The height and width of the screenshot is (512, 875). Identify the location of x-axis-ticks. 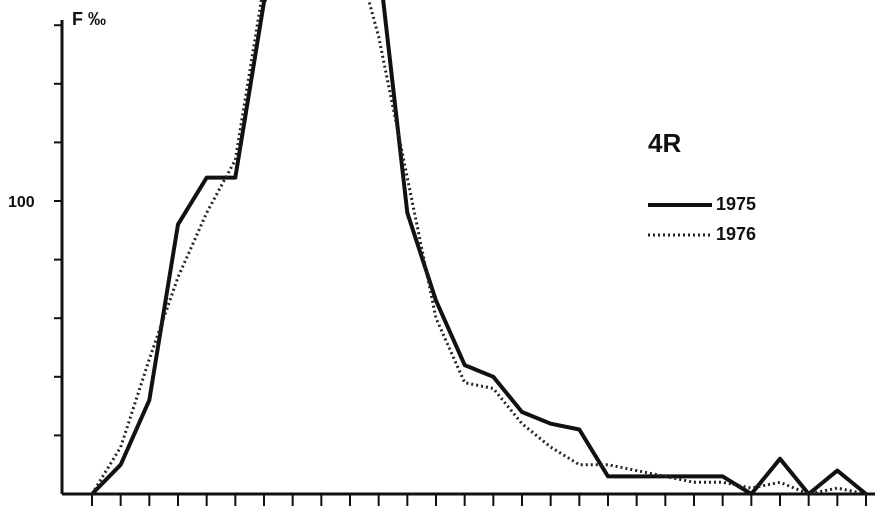
(479, 500).